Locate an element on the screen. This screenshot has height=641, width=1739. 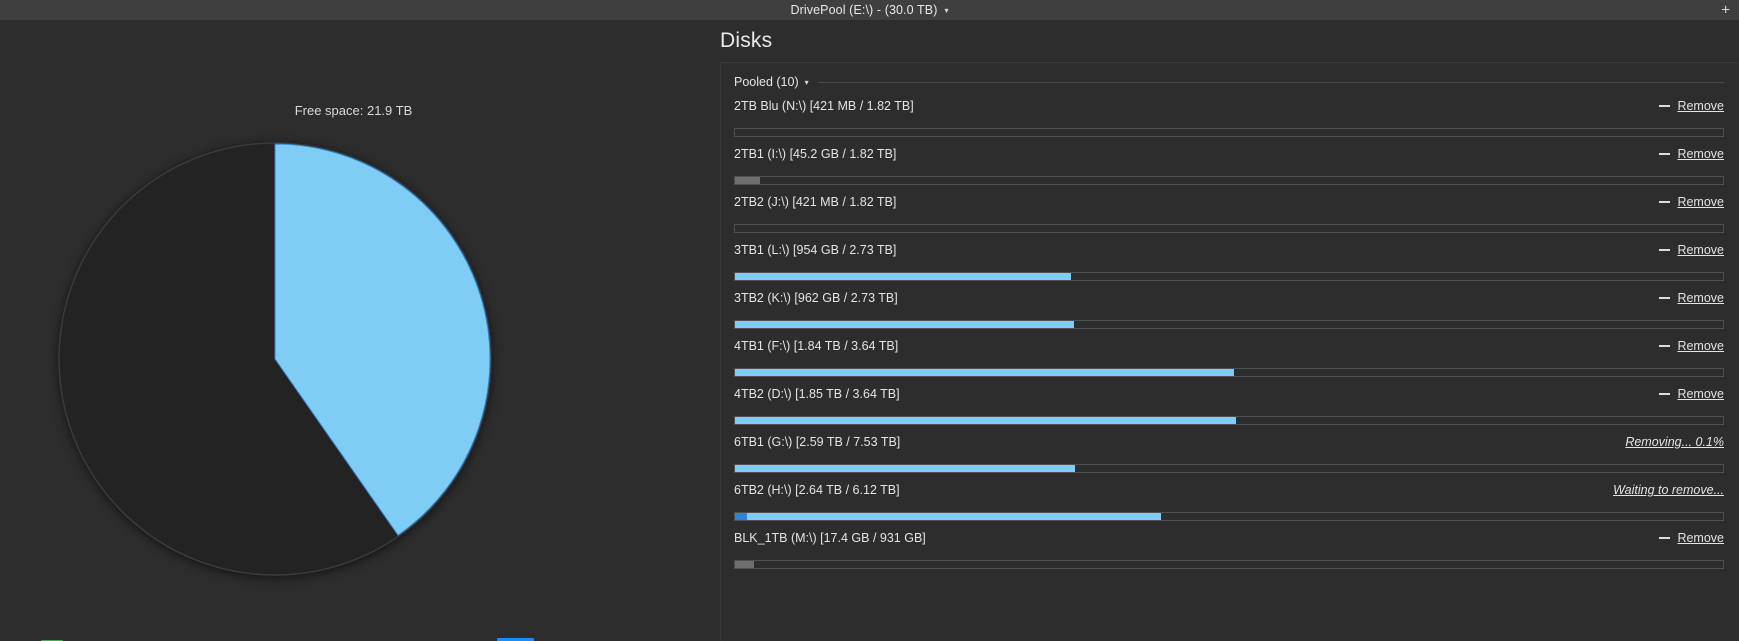
disk-row: 4TB1 (F:\) [1.84 TB / 3.64 TB] Remove is located at coordinates (1230, 357).